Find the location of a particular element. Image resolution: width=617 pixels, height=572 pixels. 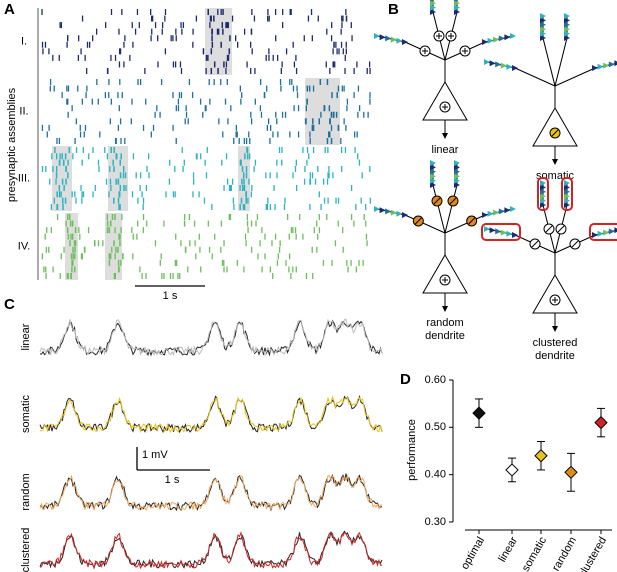

panel-label: A is located at coordinates (9, 9).